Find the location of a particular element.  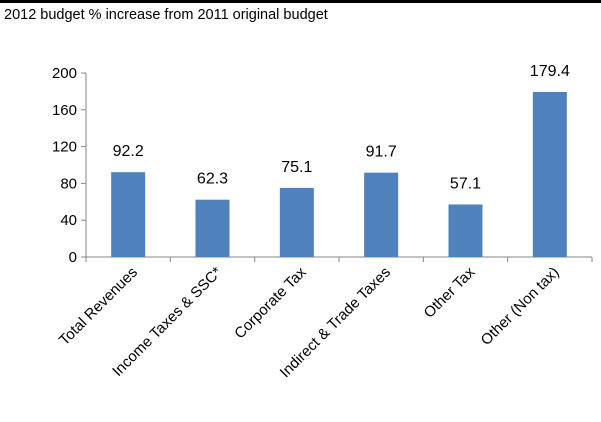

y-tick-label: 40 is located at coordinates (68, 220).